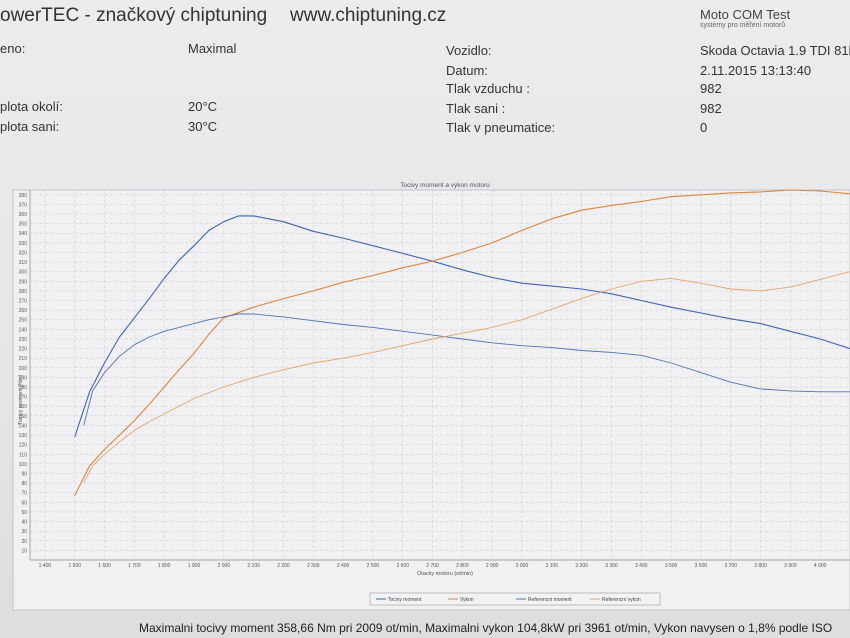  What do you see at coordinates (23, 340) in the screenshot?
I see `y-tick-label: 230` at bounding box center [23, 340].